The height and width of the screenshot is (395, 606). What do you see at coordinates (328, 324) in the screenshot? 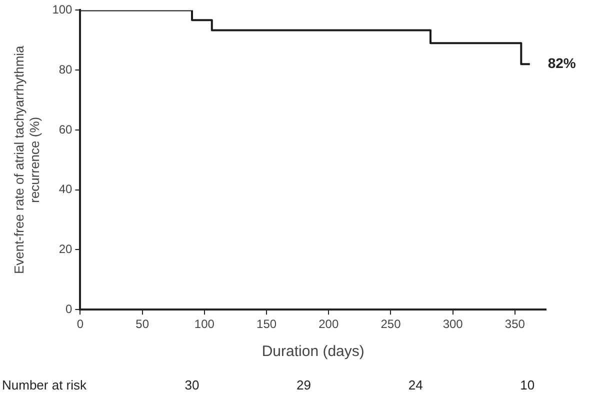
I see `x-tick-label: 200` at bounding box center [328, 324].